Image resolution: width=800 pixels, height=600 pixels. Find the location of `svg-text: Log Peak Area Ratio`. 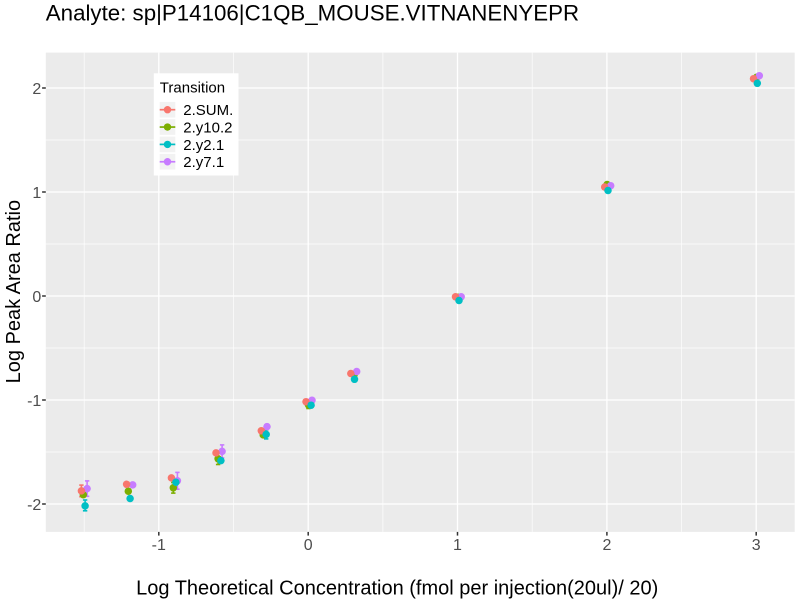

svg-text: Log Peak Area Ratio is located at coordinates (14, 291).